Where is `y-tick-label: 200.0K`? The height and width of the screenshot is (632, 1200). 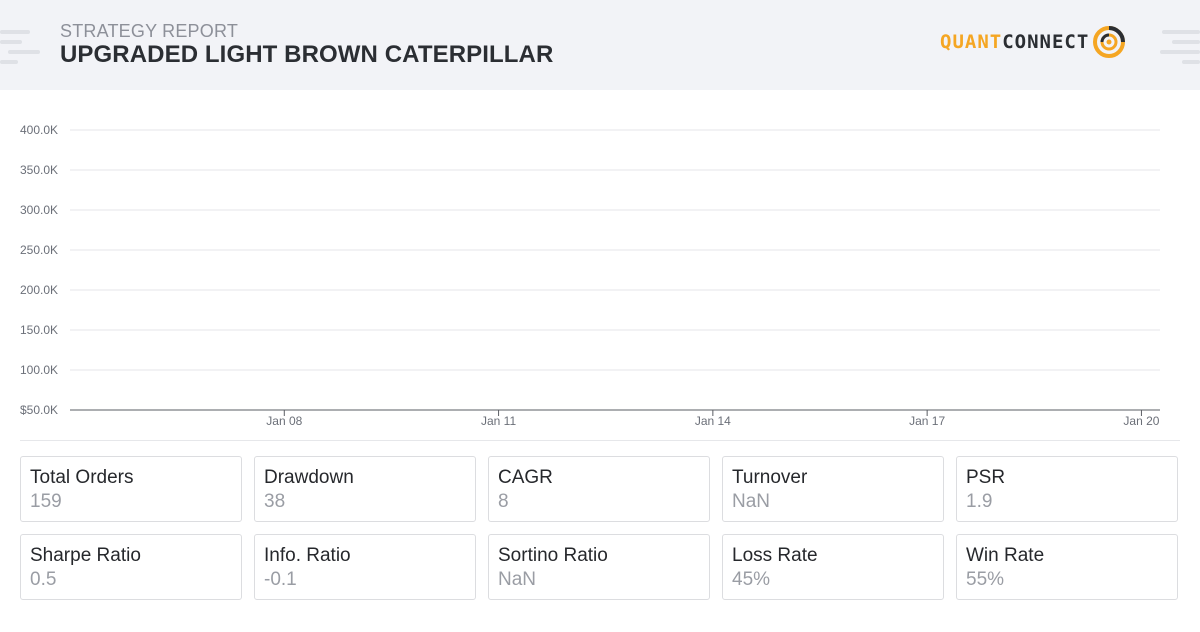 y-tick-label: 200.0K is located at coordinates (39, 290).